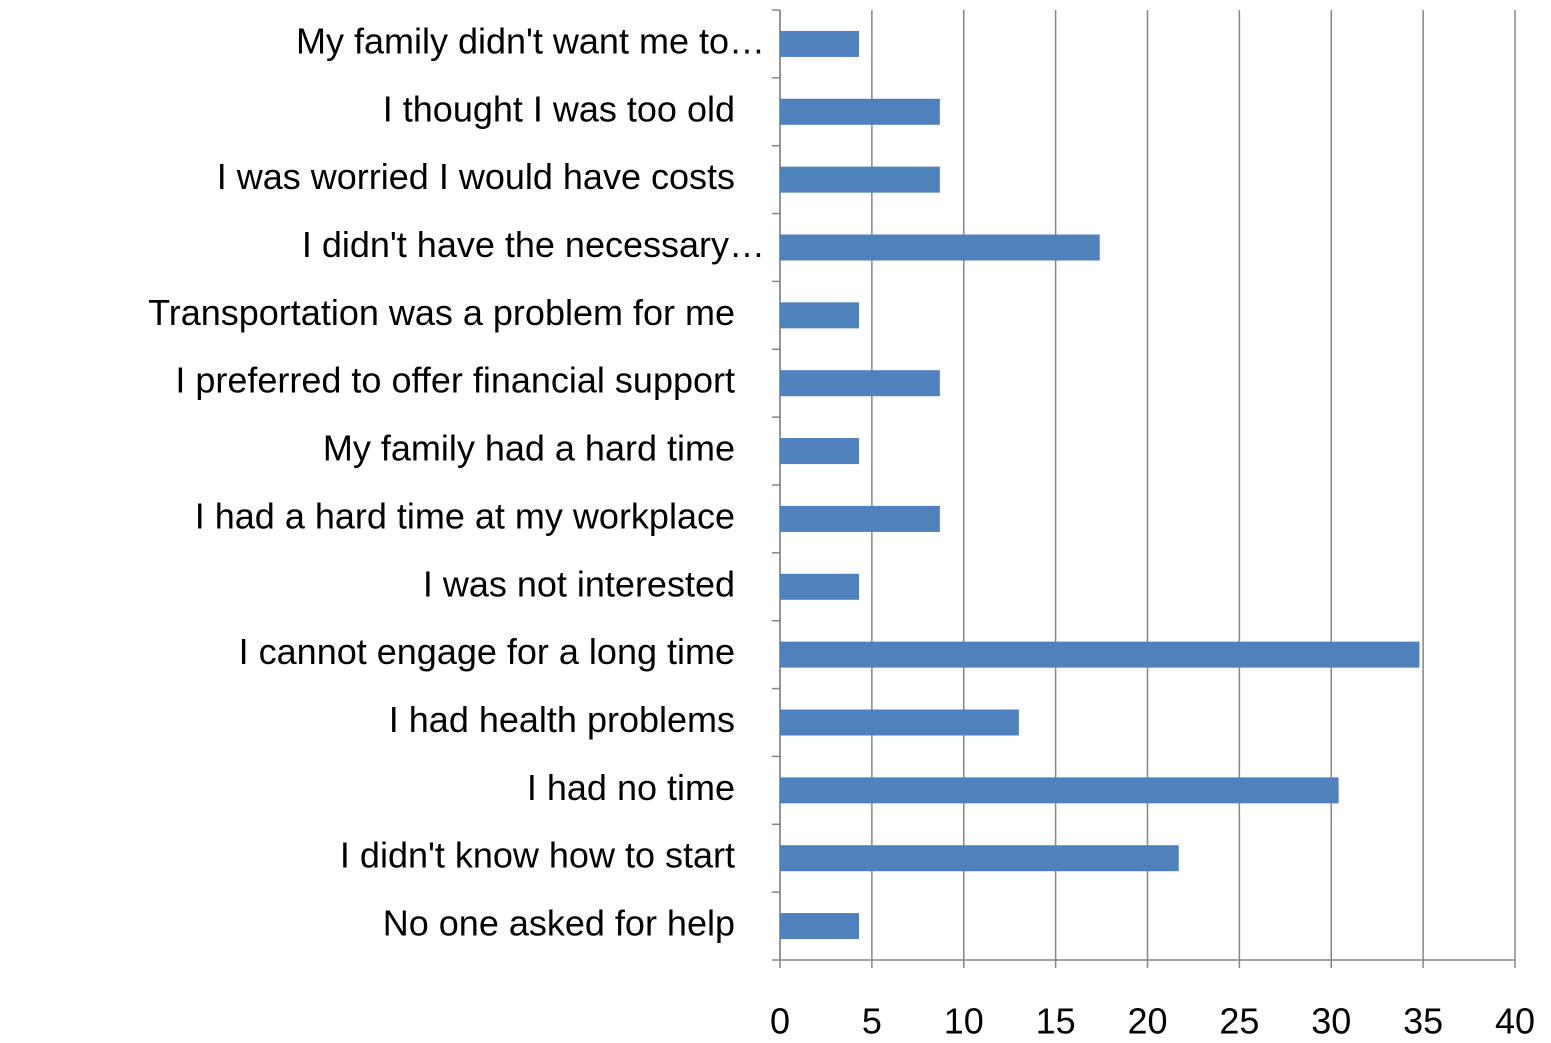 This screenshot has height=1043, width=1551. Describe the element at coordinates (441, 312) in the screenshot. I see `y-tick-label: Transportation was a problem for me` at that location.